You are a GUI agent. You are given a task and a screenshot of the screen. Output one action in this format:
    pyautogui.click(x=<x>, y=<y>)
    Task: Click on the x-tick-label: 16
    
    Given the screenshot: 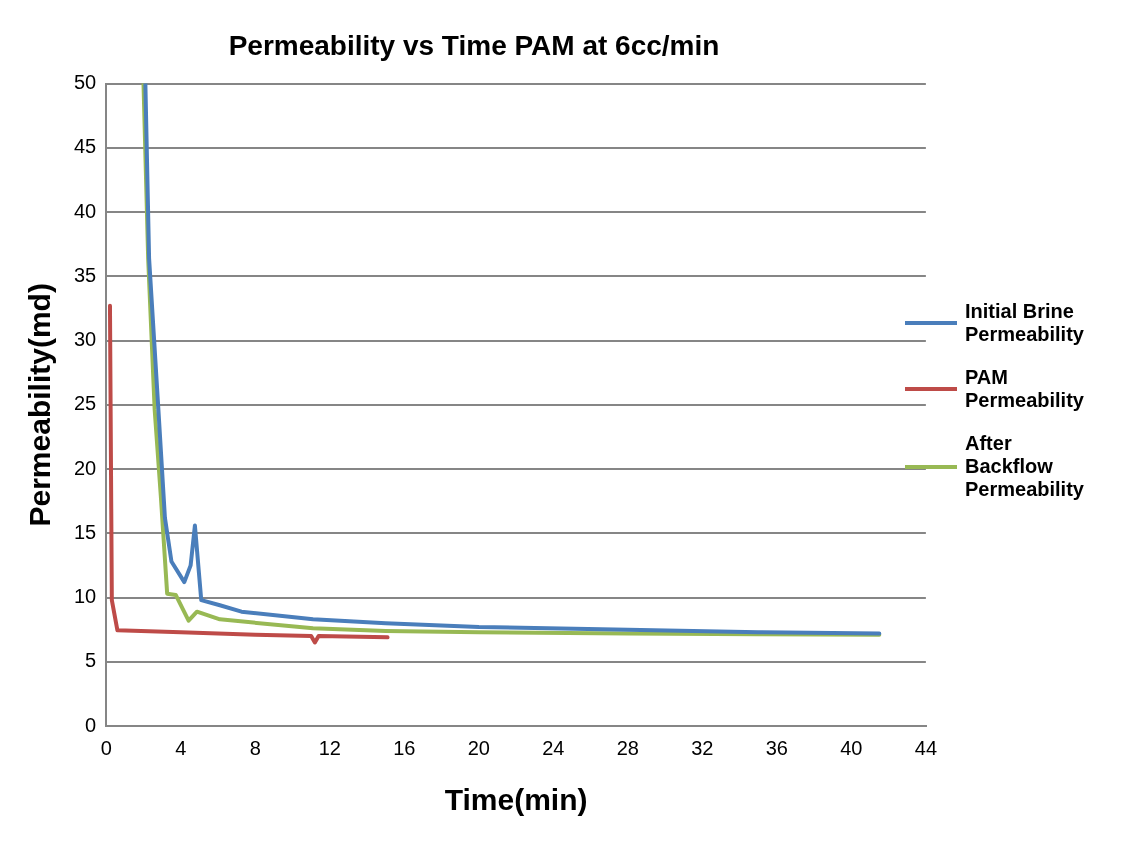 What is the action you would take?
    pyautogui.click(x=404, y=747)
    